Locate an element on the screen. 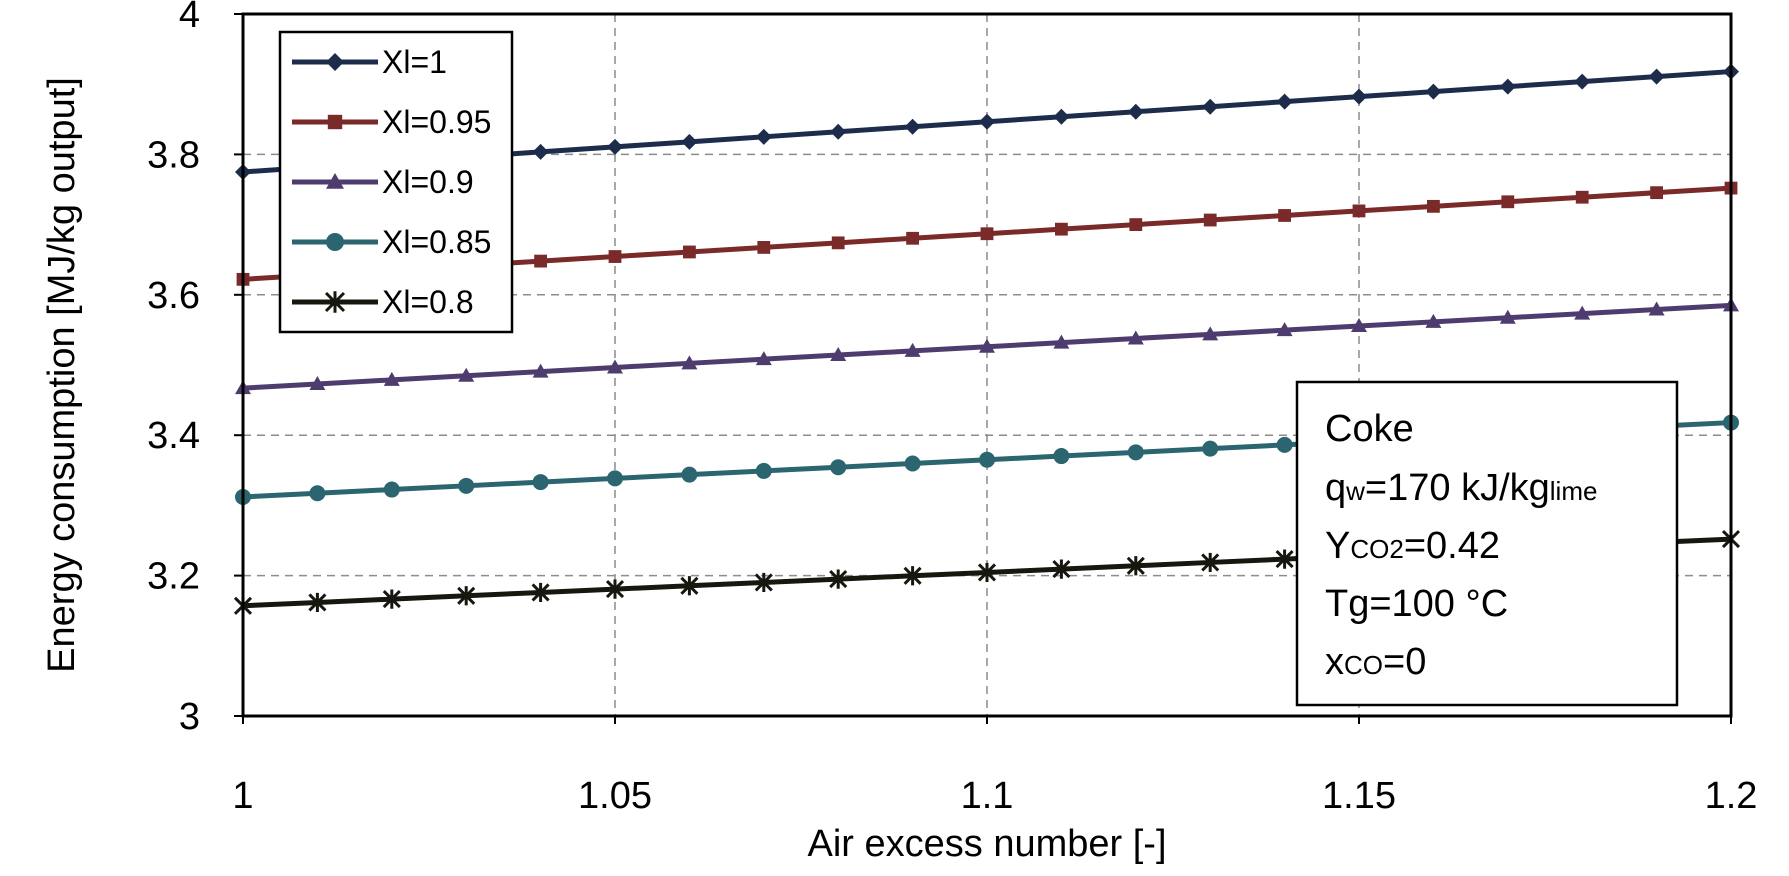 The width and height of the screenshot is (1789, 876). y-tick-label: 4 is located at coordinates (189, 18).